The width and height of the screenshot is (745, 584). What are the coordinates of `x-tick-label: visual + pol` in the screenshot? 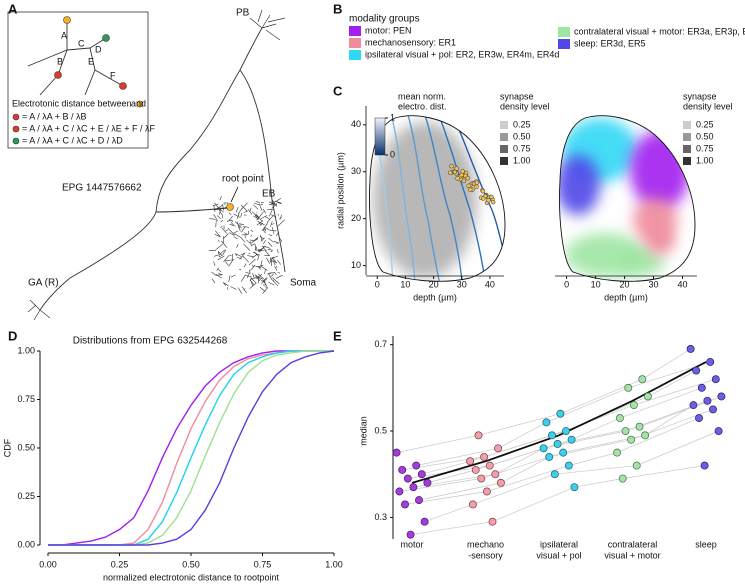 It's located at (558, 555).